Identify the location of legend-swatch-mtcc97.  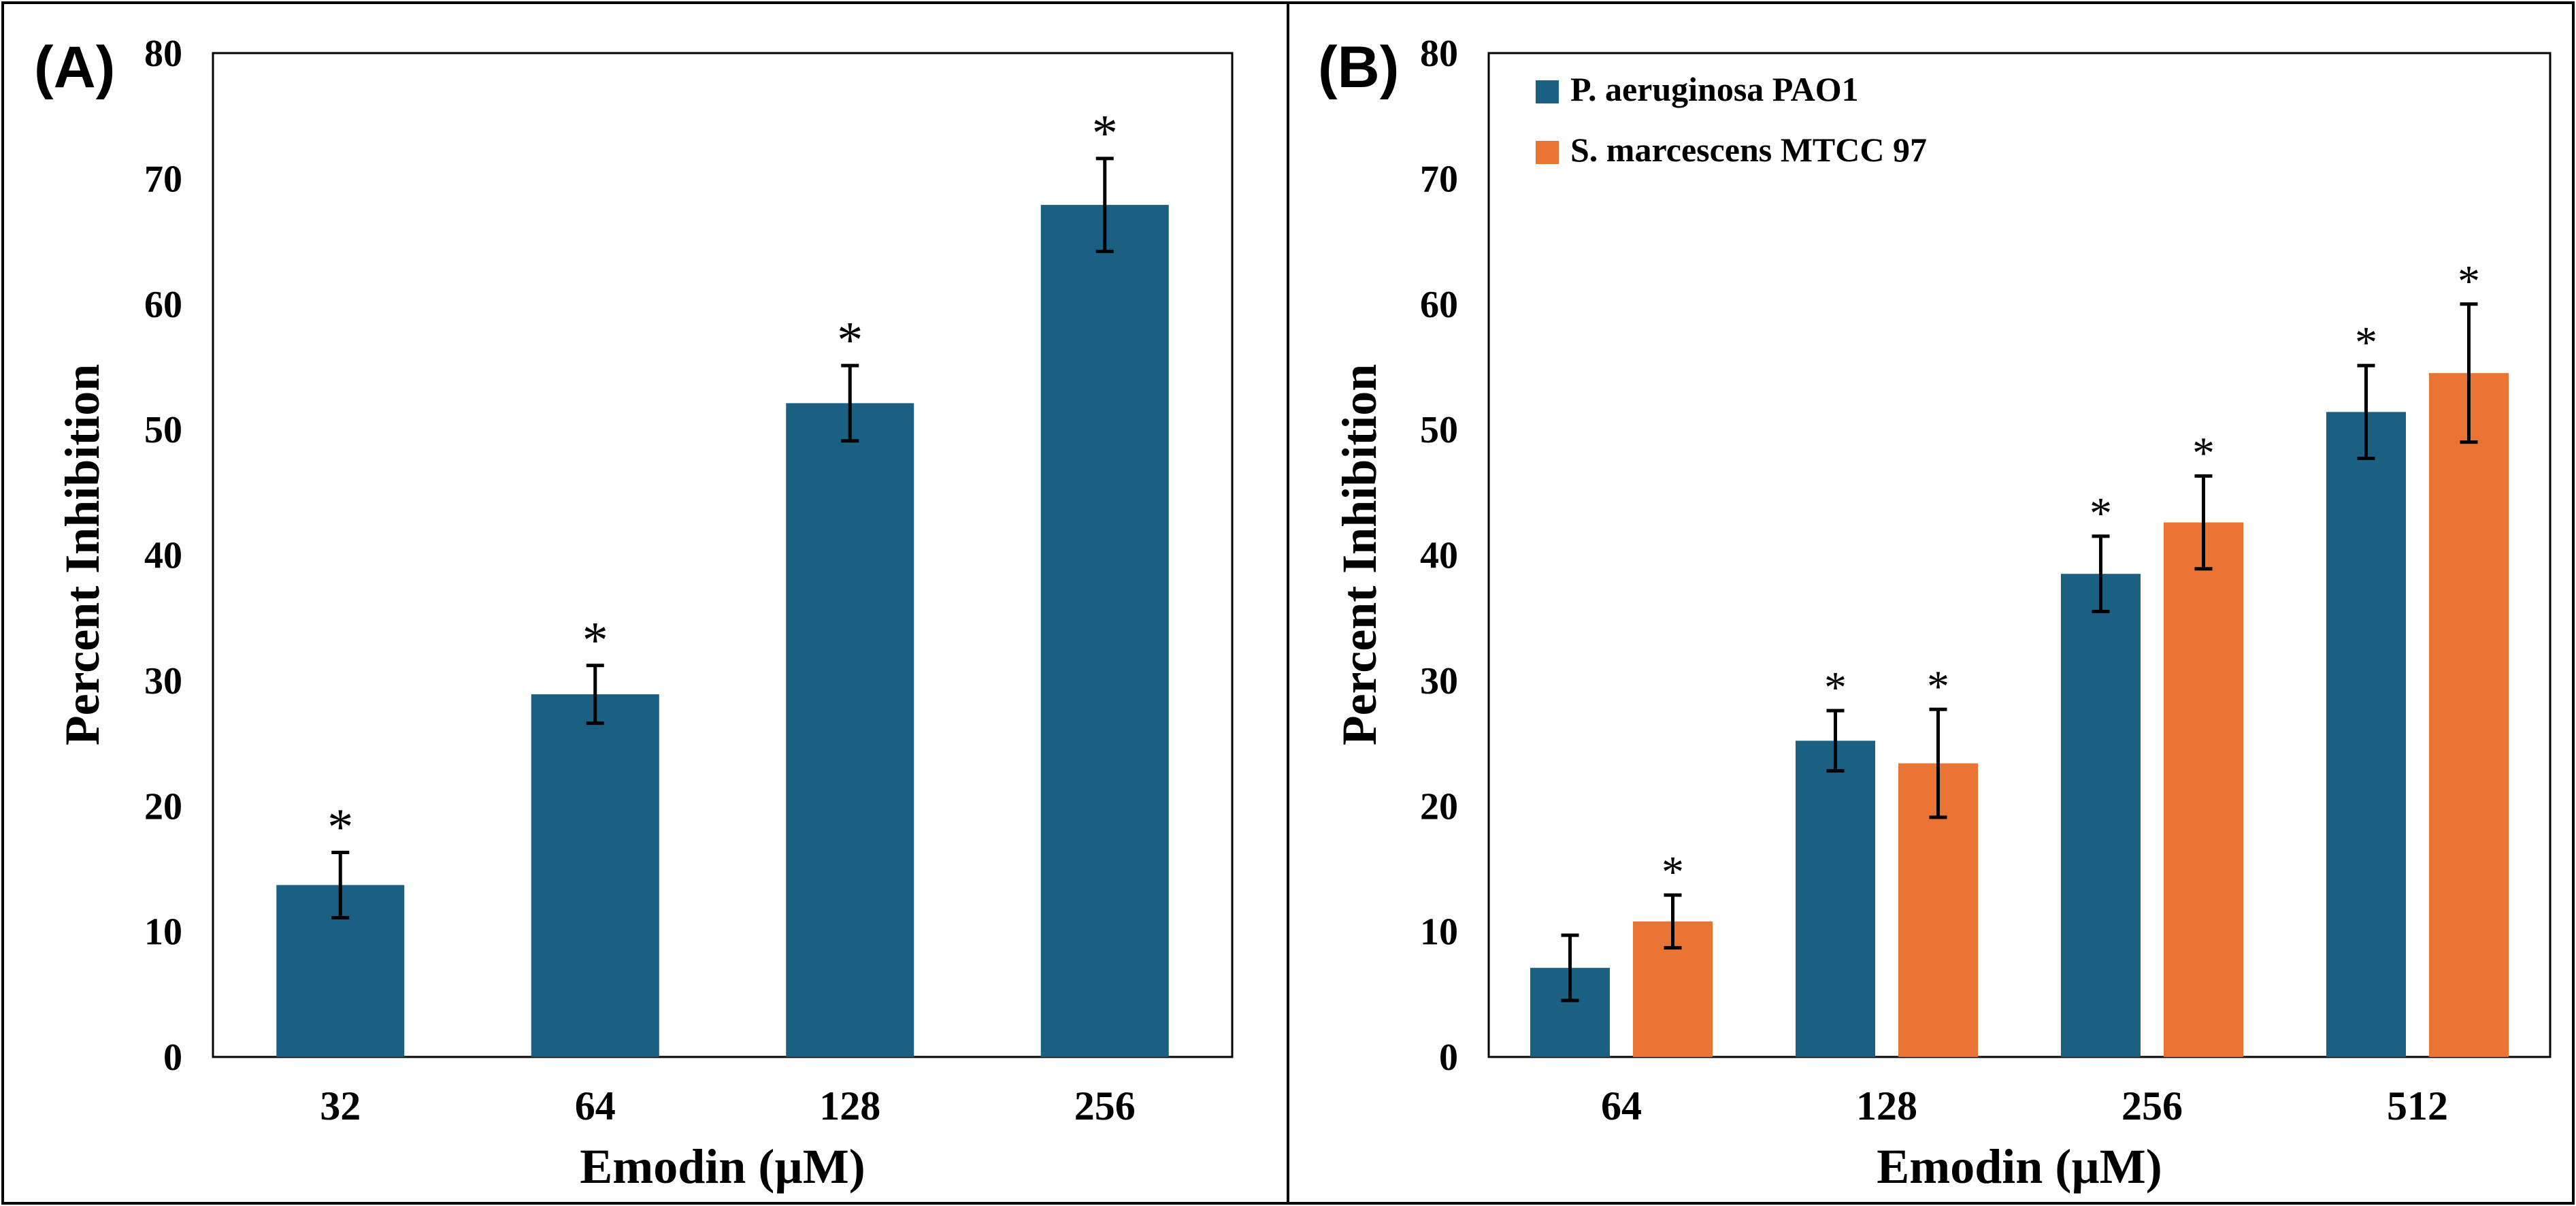
(1548, 152).